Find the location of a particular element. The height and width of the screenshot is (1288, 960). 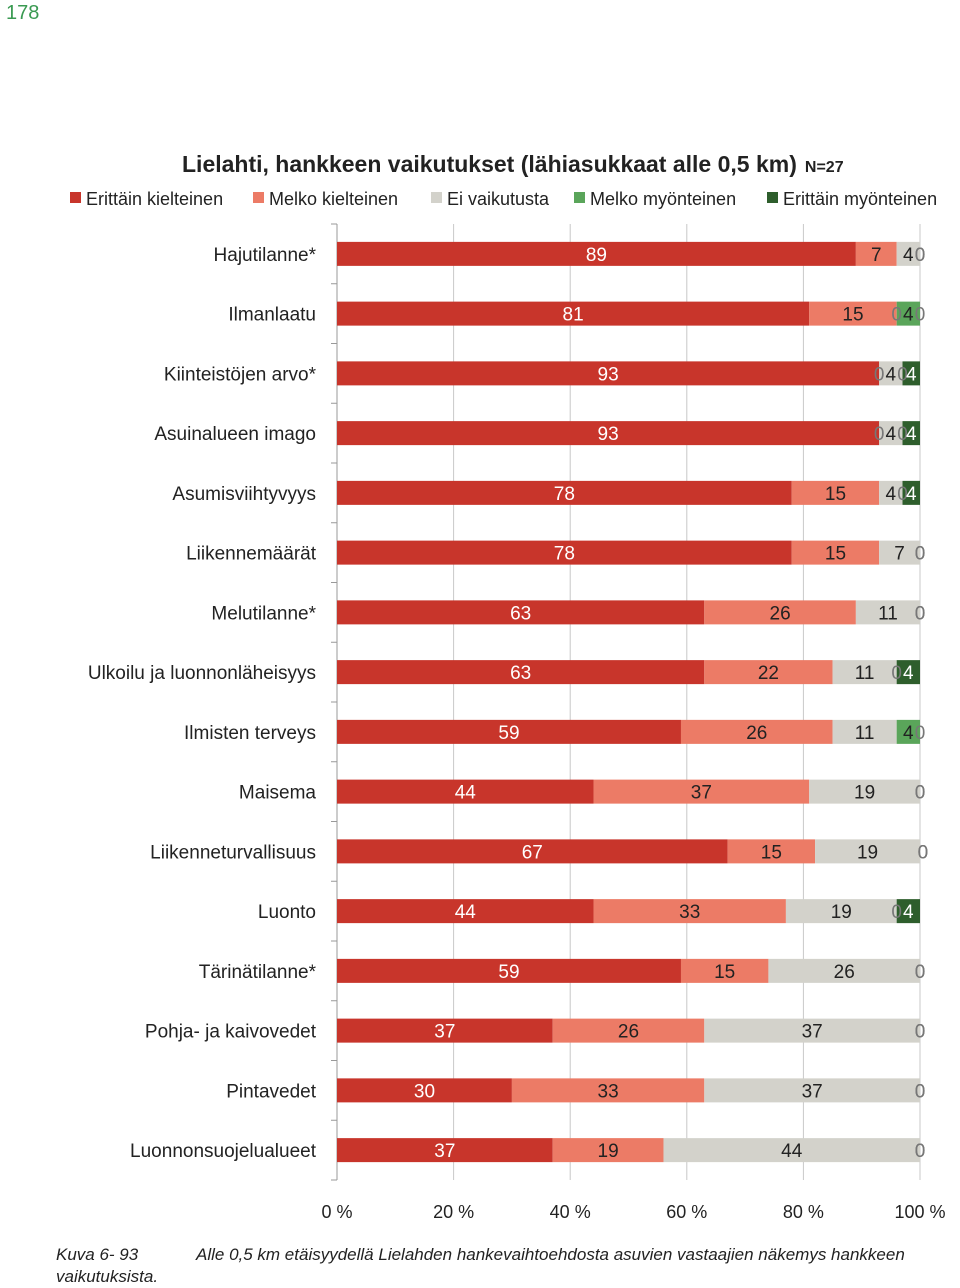

category-label-2: Ilmanlaatu is located at coordinates (272, 315).